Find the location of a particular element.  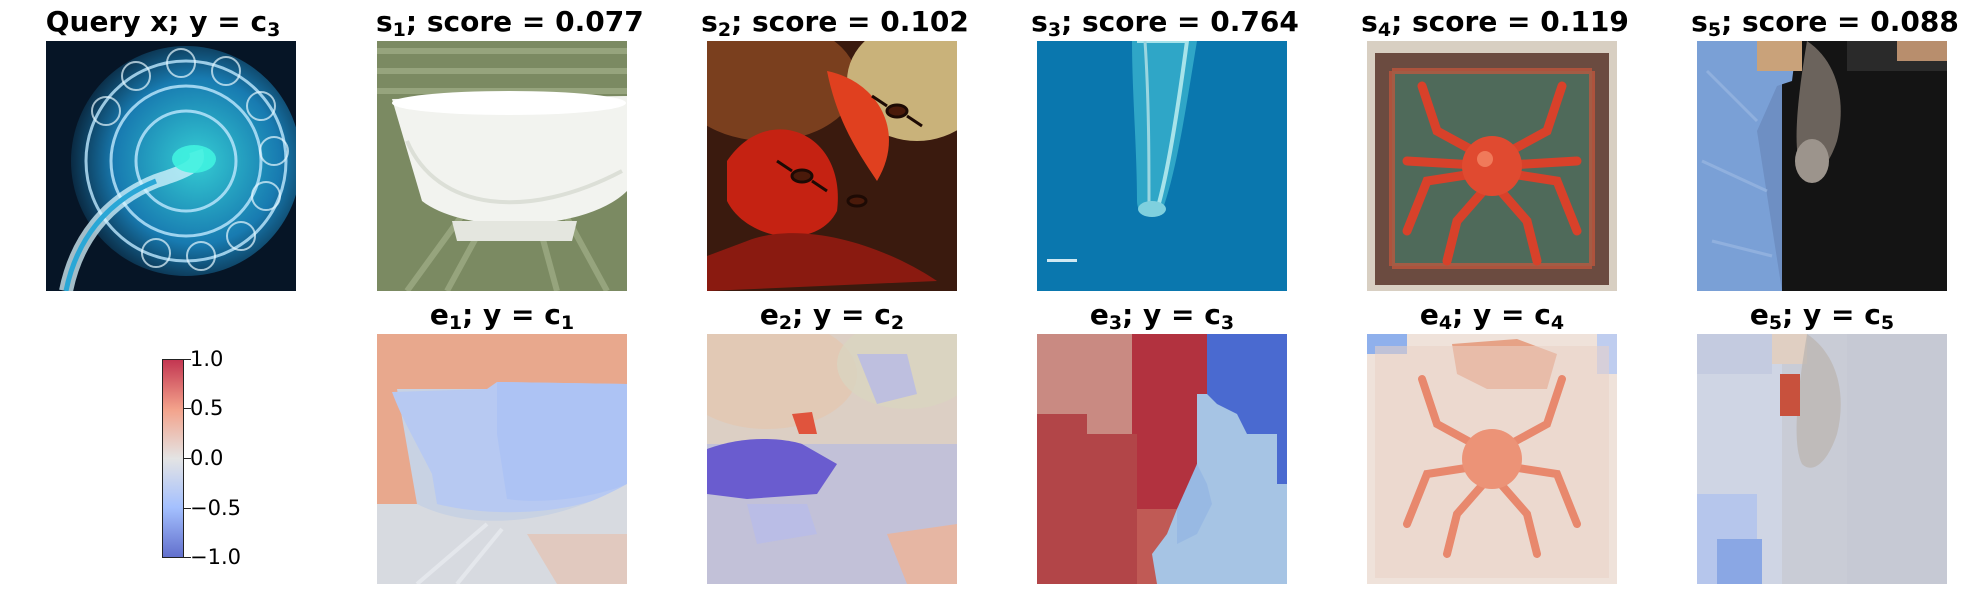

explanation-title-3: e3; y = c3 is located at coordinates (1162, 315).